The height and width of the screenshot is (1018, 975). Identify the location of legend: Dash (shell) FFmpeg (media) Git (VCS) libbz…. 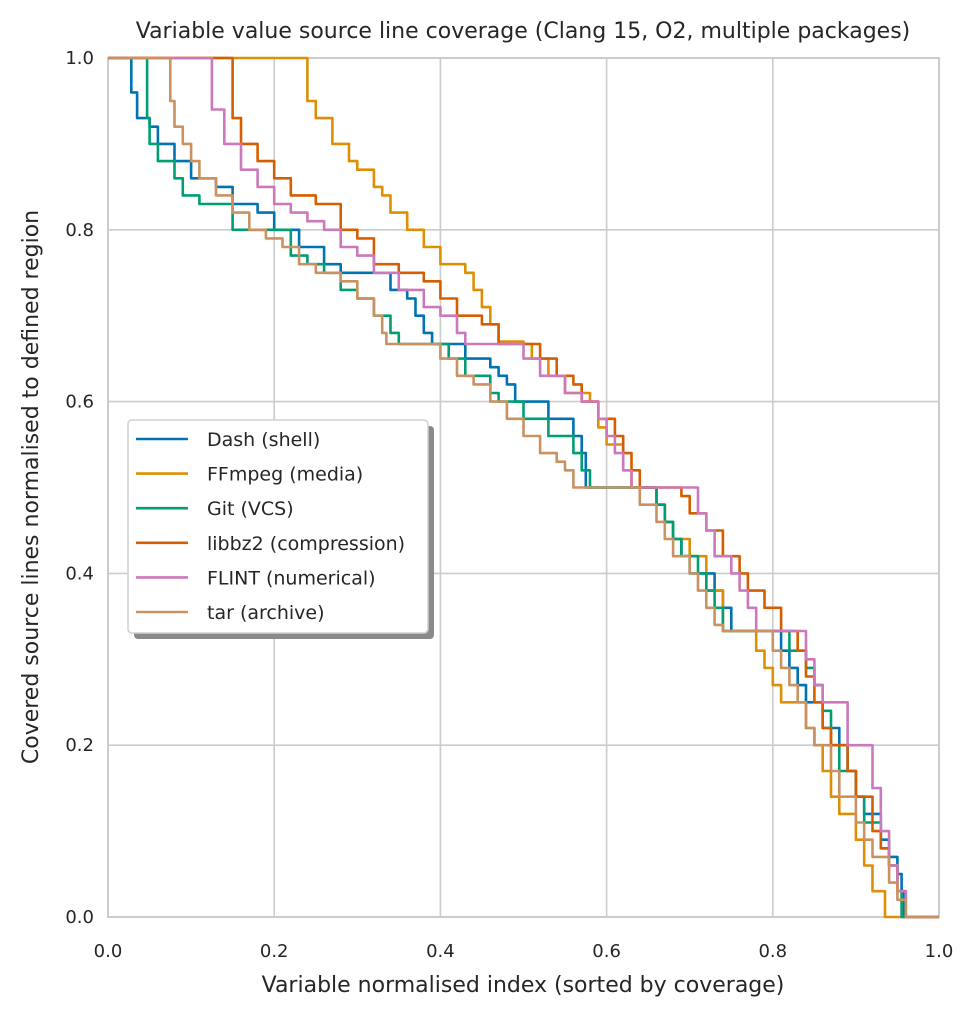
(280, 529).